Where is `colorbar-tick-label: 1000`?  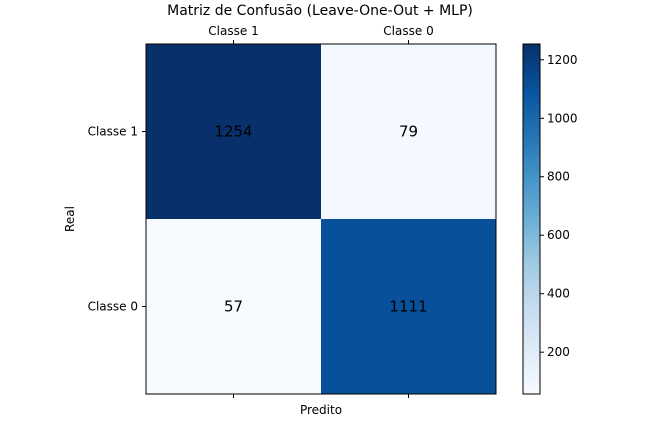
colorbar-tick-label: 1000 is located at coordinates (562, 118).